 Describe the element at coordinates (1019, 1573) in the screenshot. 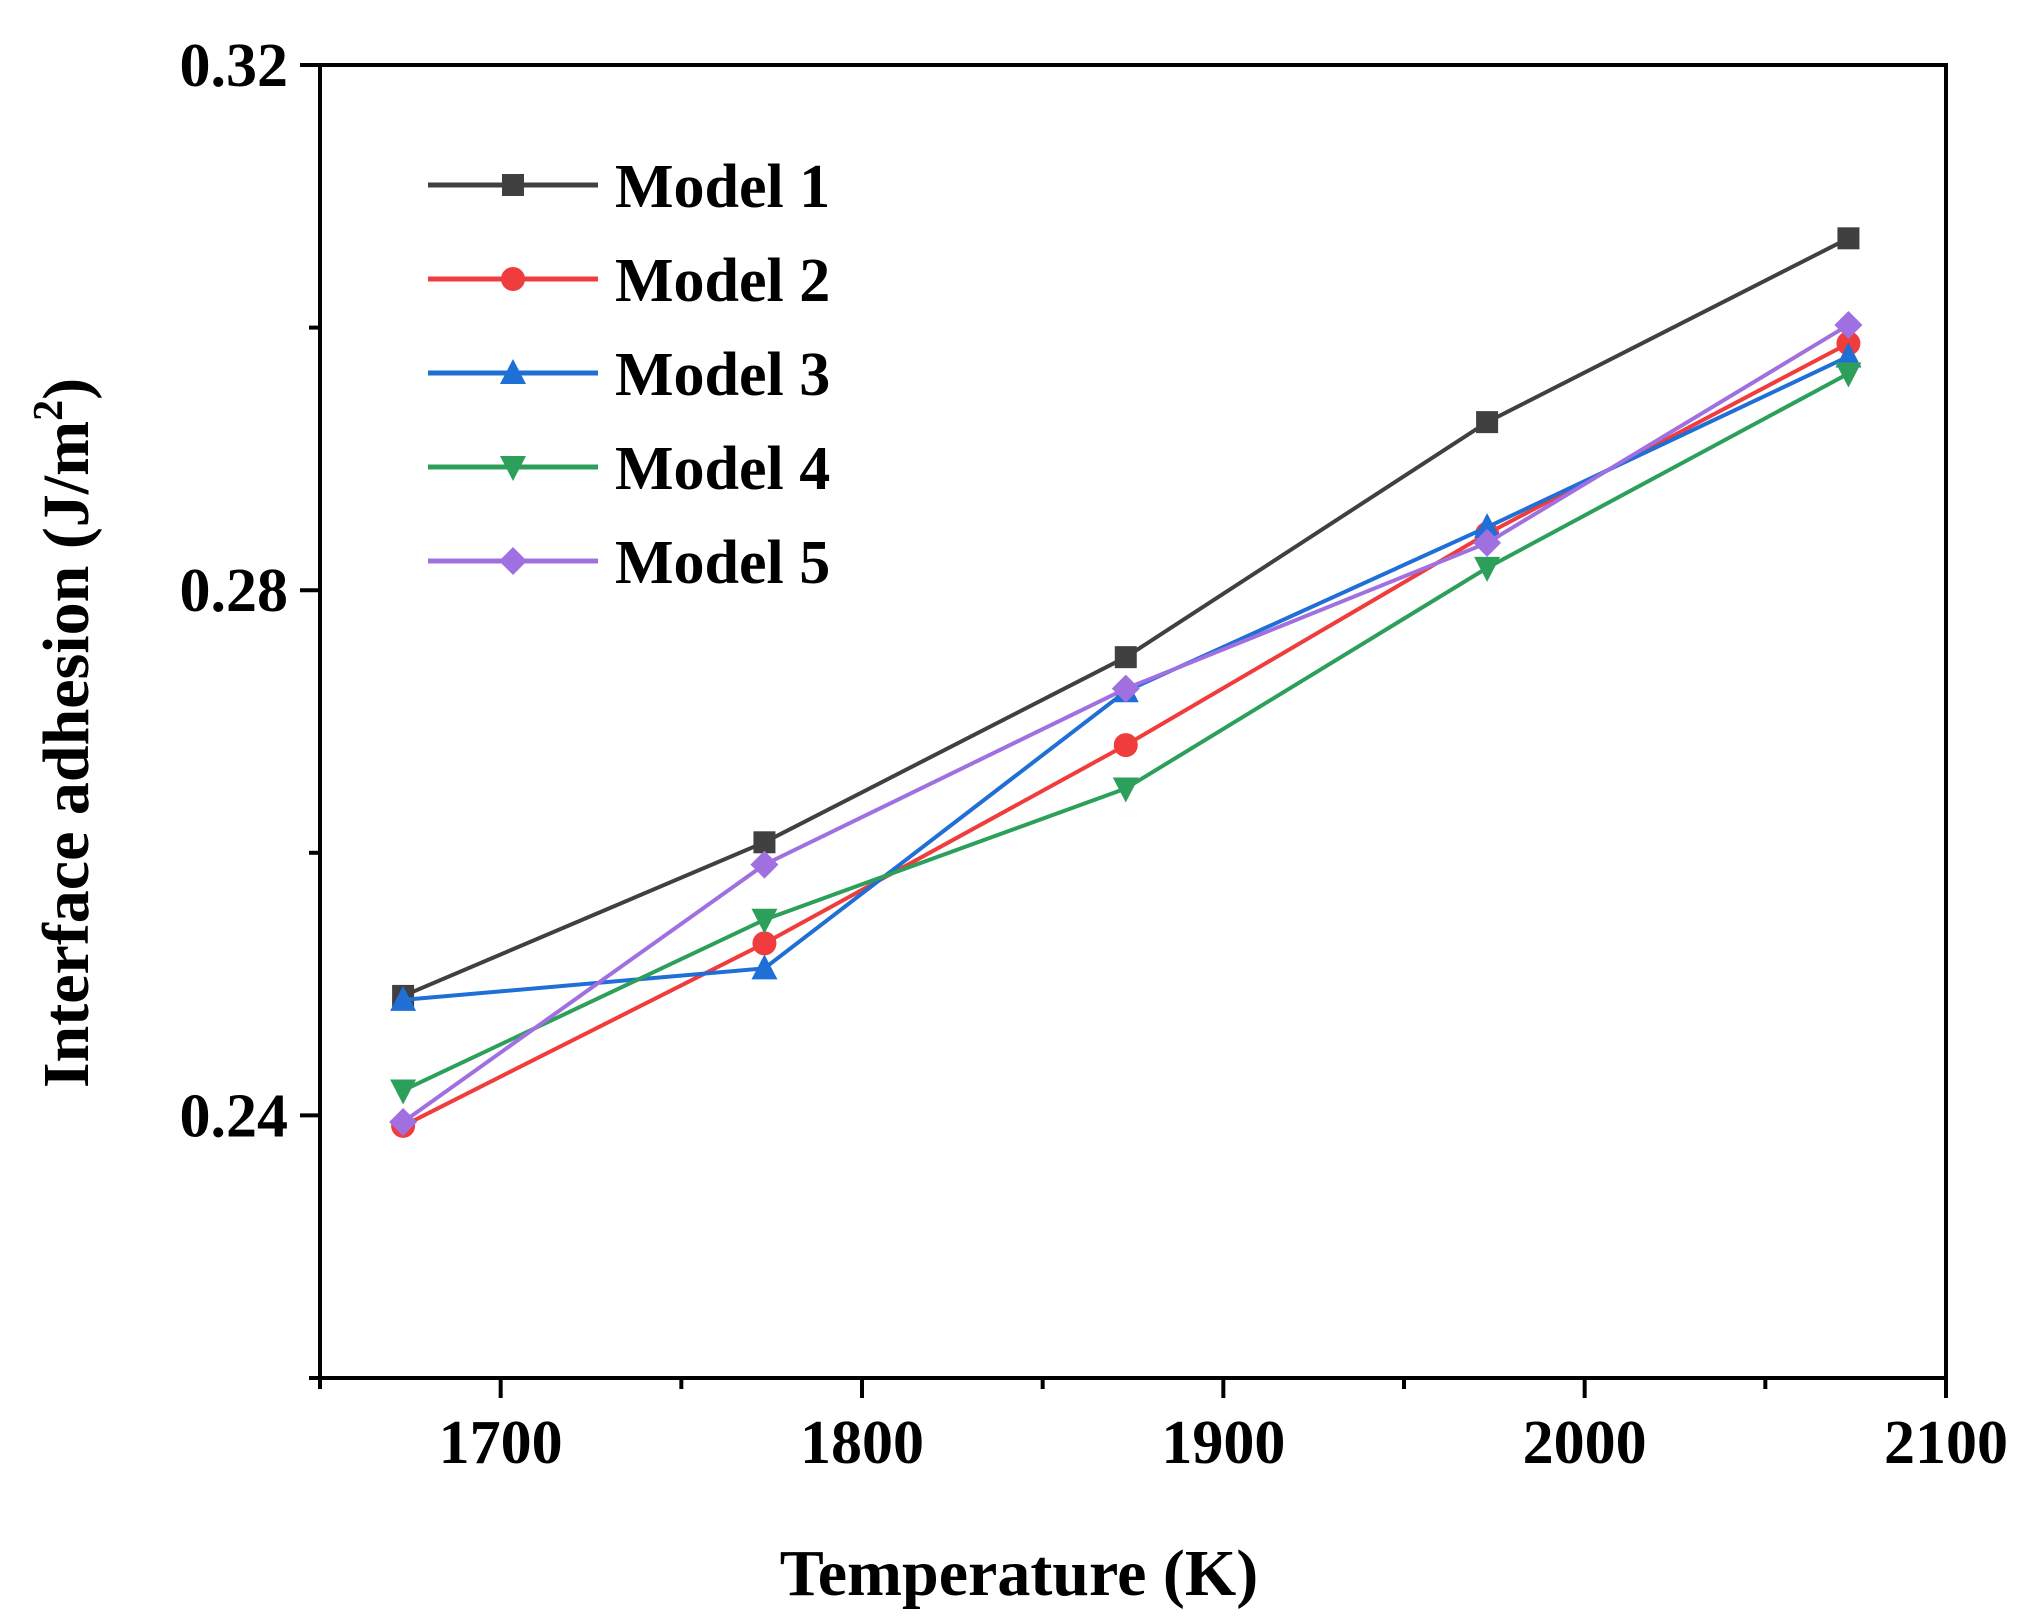

I see `x-axis-title: Temperature (K)` at that location.